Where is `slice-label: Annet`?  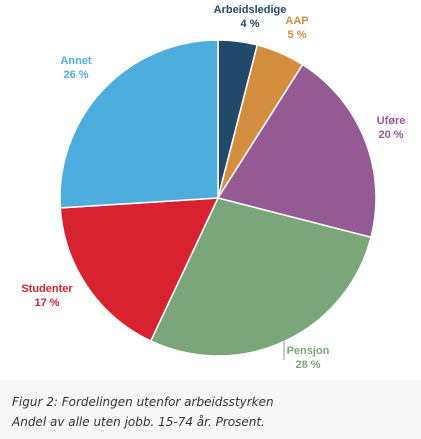 slice-label: Annet is located at coordinates (76, 61).